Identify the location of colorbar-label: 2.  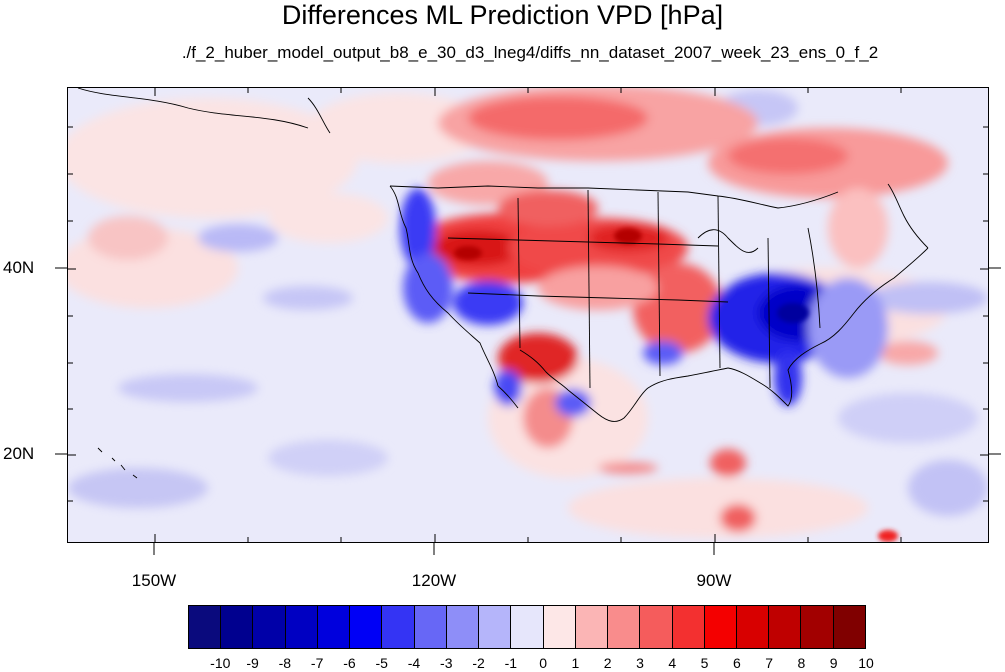
(607, 663).